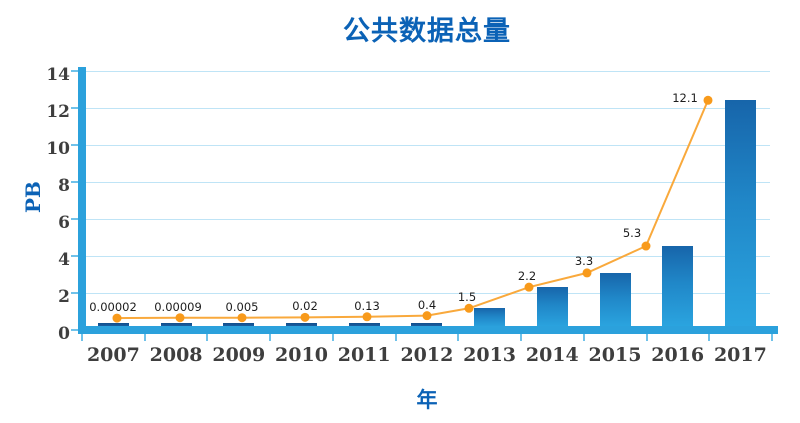  Describe the element at coordinates (584, 260) in the screenshot. I see `data-label-2015: 3.3` at that location.